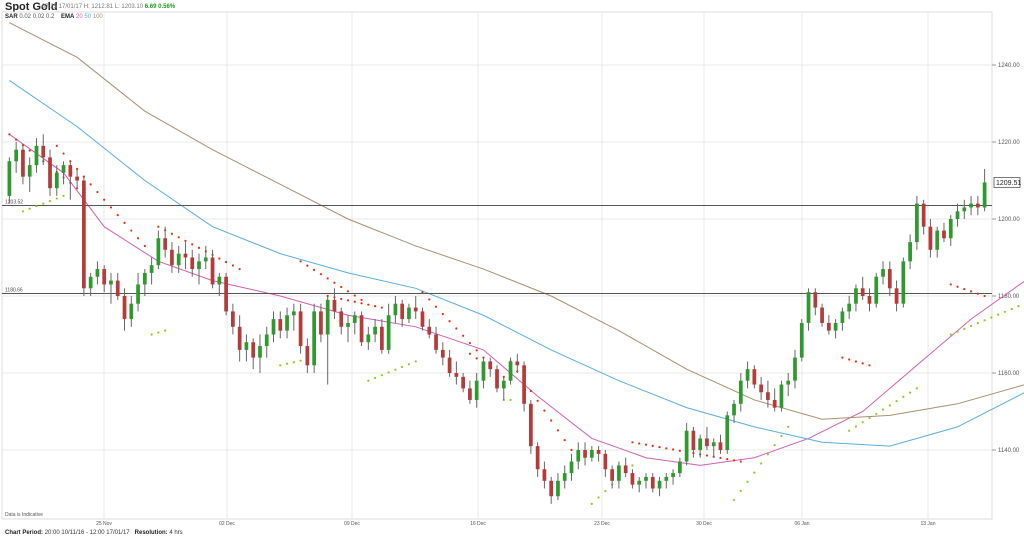 The image size is (1024, 540). I want to click on current-price-box, so click(1007, 182).